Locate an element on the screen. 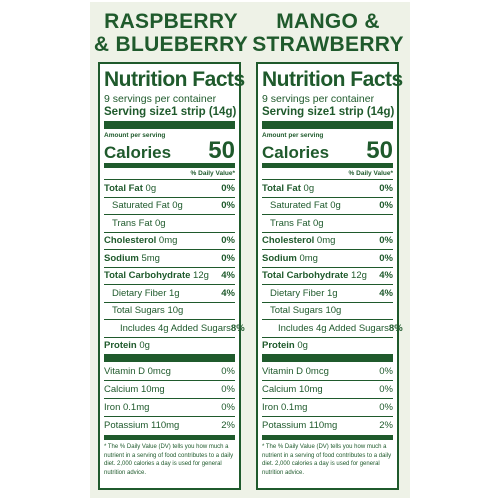 The height and width of the screenshot is (500, 500). nutrient-dv: 4% is located at coordinates (228, 293).